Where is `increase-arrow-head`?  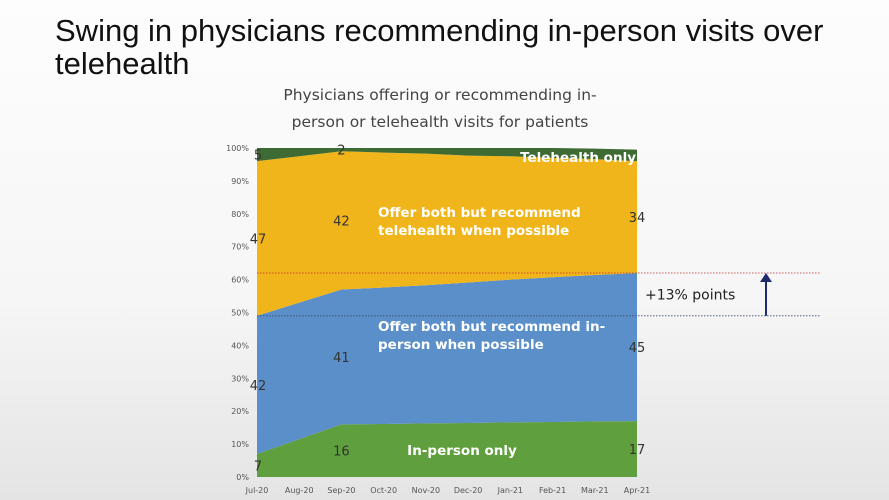 increase-arrow-head is located at coordinates (766, 278).